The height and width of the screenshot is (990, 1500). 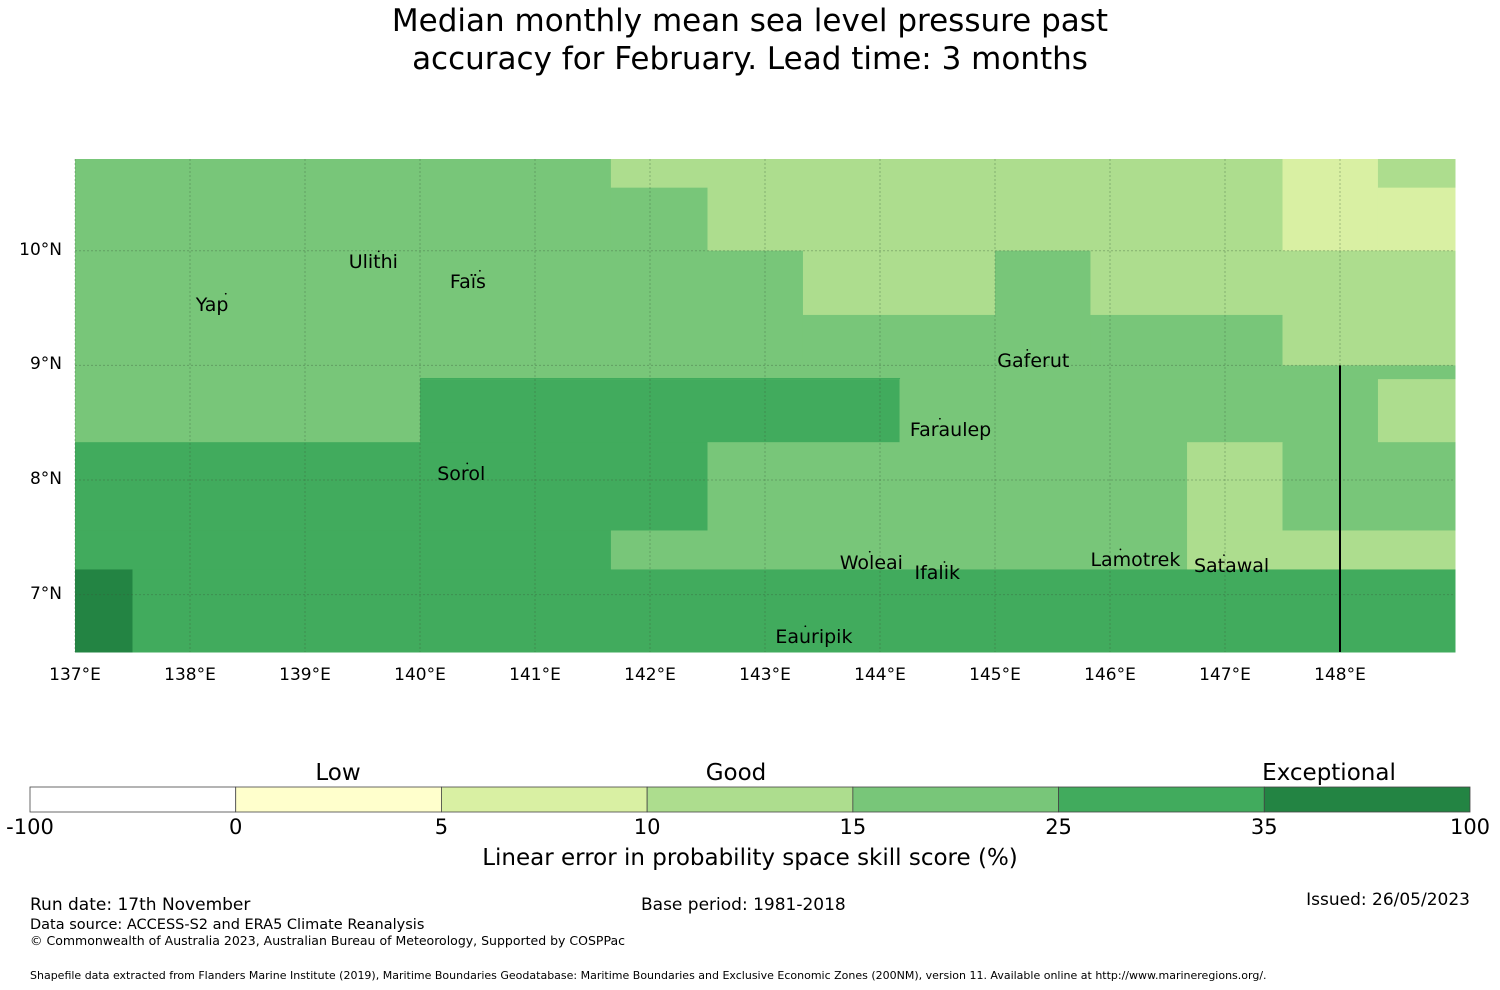 What do you see at coordinates (461, 474) in the screenshot?
I see `place-label: Sorol` at bounding box center [461, 474].